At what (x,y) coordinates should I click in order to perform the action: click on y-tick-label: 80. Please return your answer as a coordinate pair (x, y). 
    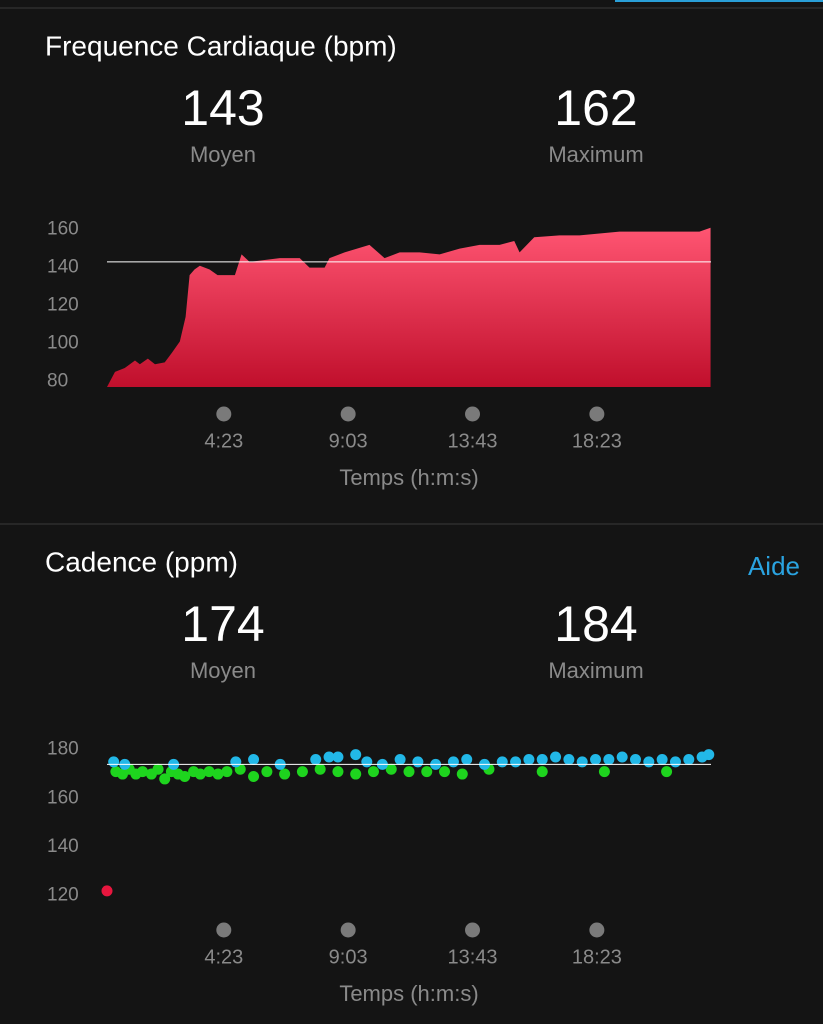
    Looking at the image, I should click on (57, 380).